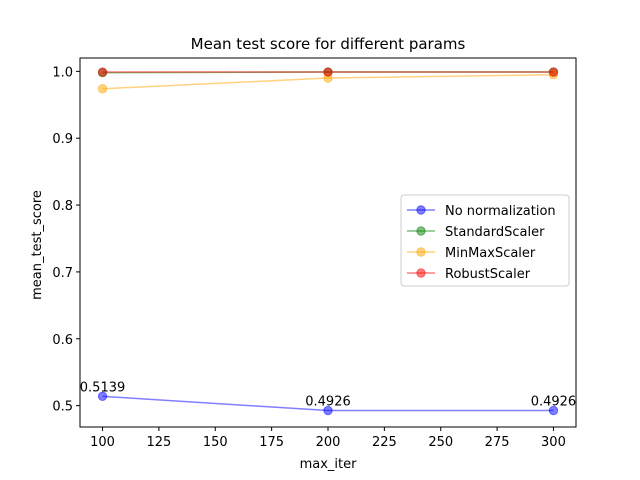 This screenshot has height=480, width=640. What do you see at coordinates (62, 72) in the screenshot?
I see `y-tick-label: 1.0` at bounding box center [62, 72].